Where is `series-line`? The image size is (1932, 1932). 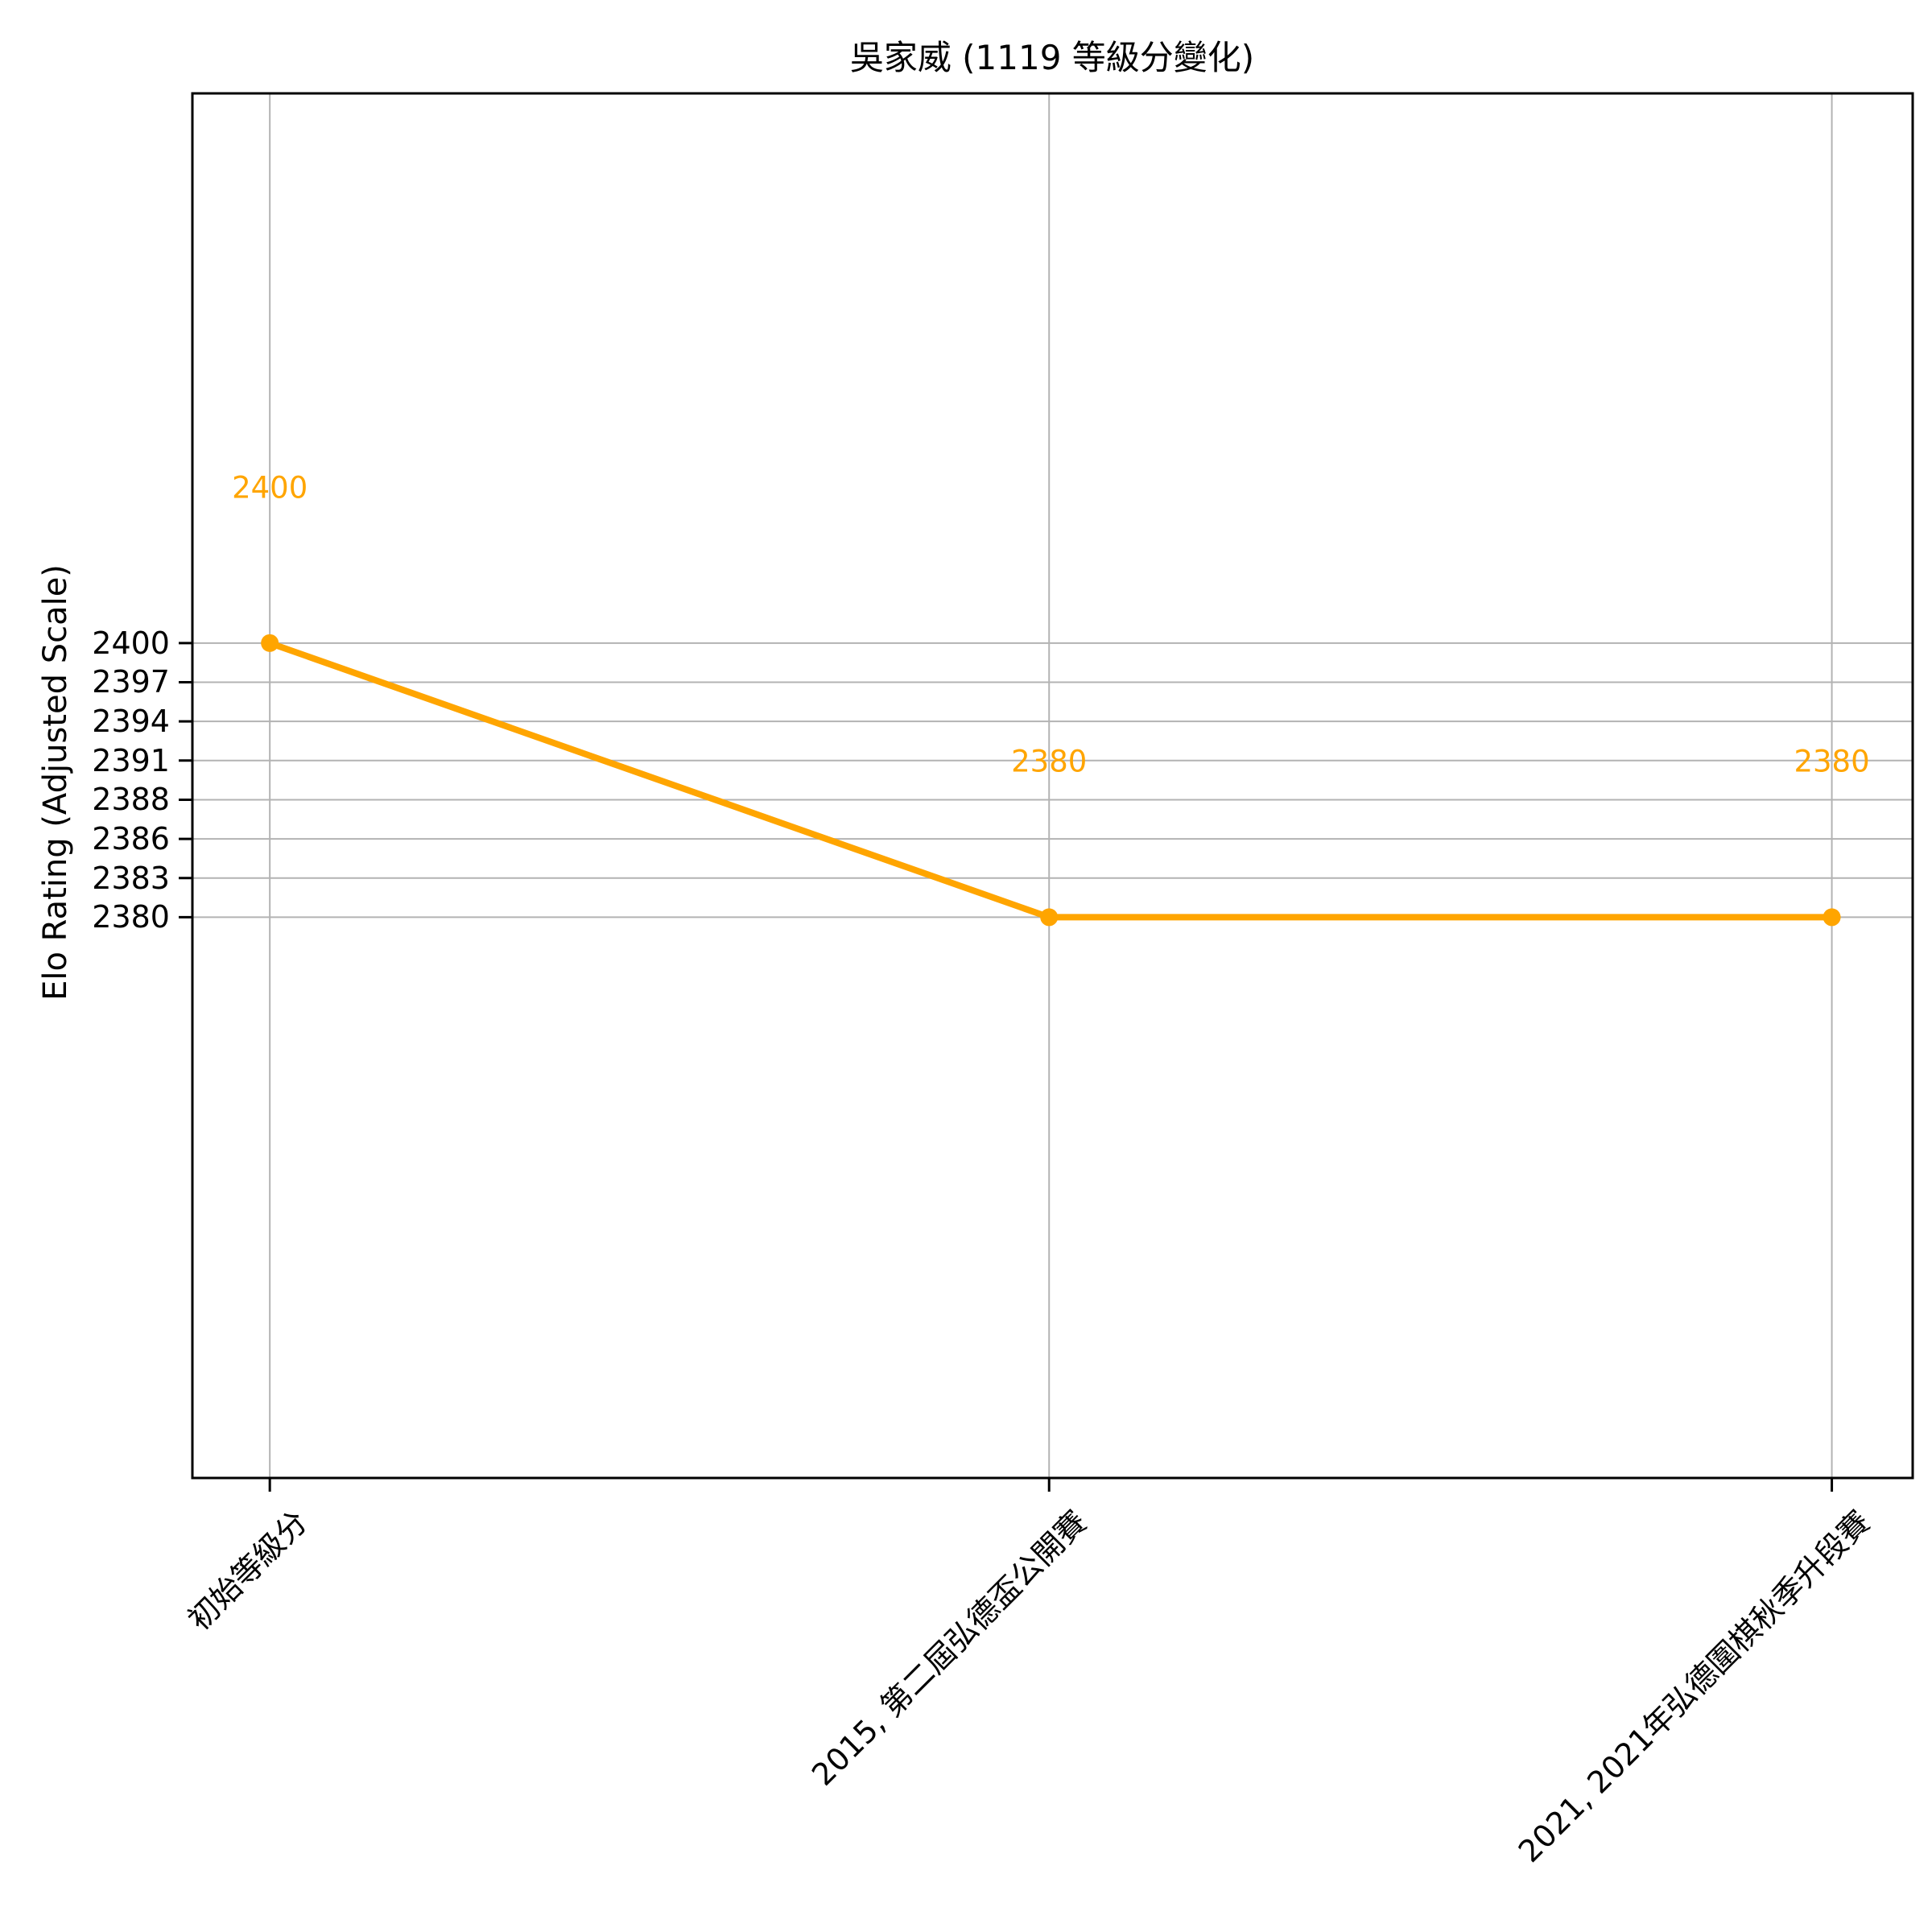
series-line is located at coordinates (1050, 780).